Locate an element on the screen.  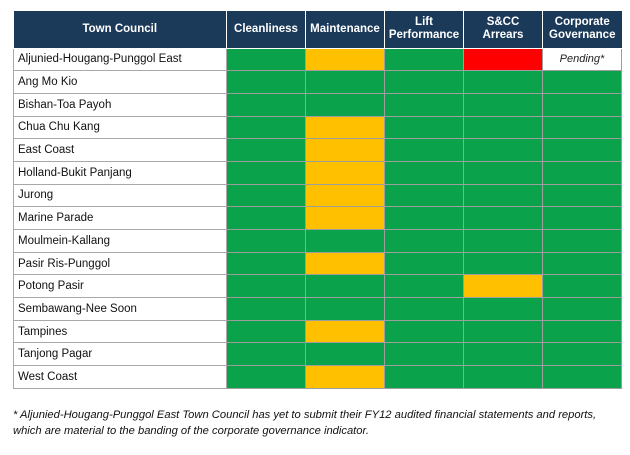
town-council-name: Marine Parade is located at coordinates (120, 218).